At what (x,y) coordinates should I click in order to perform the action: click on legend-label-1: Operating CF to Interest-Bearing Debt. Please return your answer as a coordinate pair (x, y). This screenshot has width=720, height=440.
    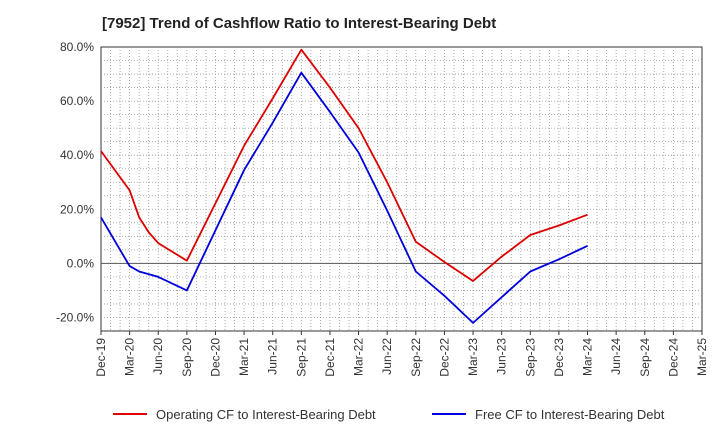
    Looking at the image, I should click on (266, 414).